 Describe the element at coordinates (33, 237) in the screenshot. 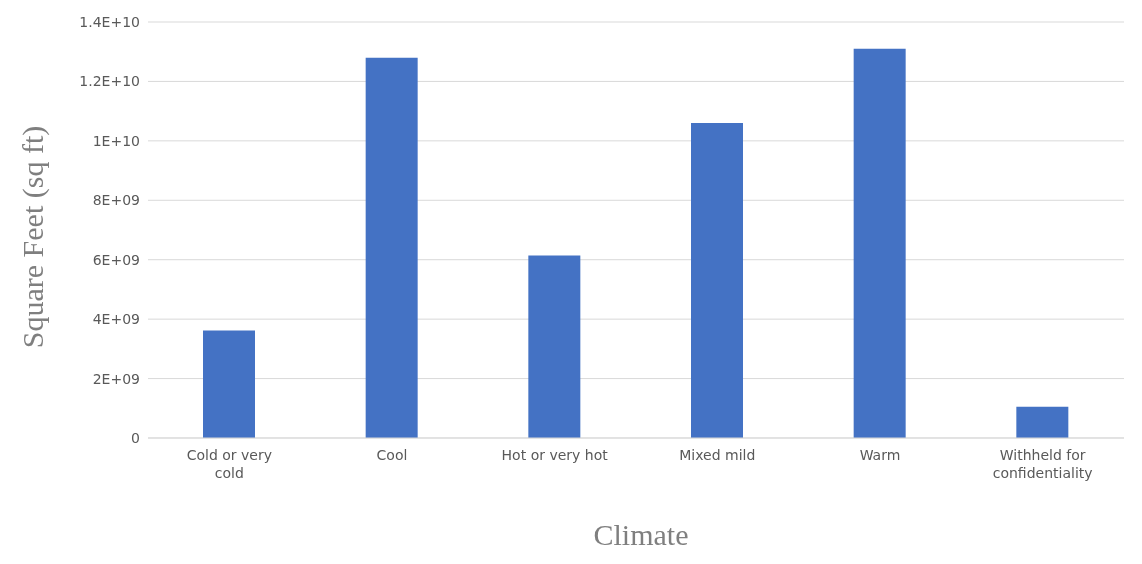

I see `y-axis-title: Square Feet (sq ft)` at that location.